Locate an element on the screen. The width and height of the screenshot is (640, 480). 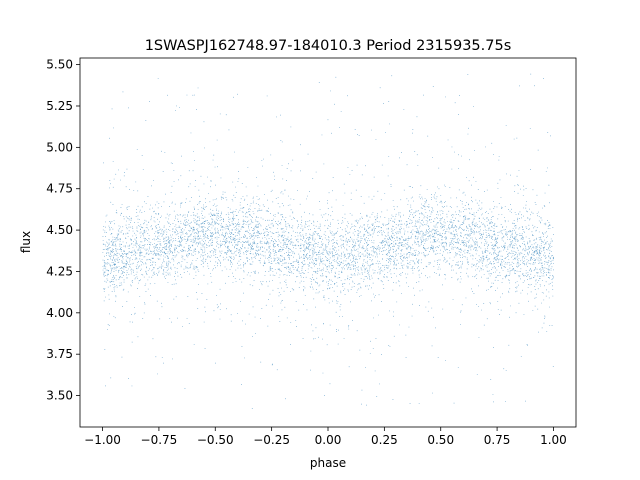
x-axis-label: phase is located at coordinates (328, 463).